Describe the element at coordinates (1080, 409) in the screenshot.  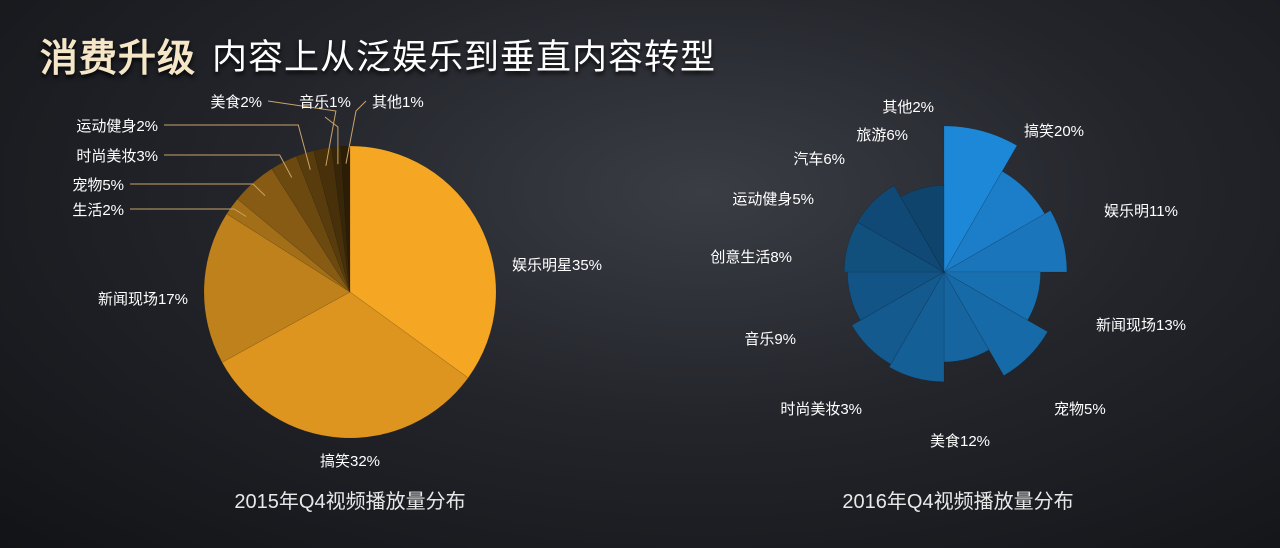
I see `slice-label-2016: 宠物5%` at that location.